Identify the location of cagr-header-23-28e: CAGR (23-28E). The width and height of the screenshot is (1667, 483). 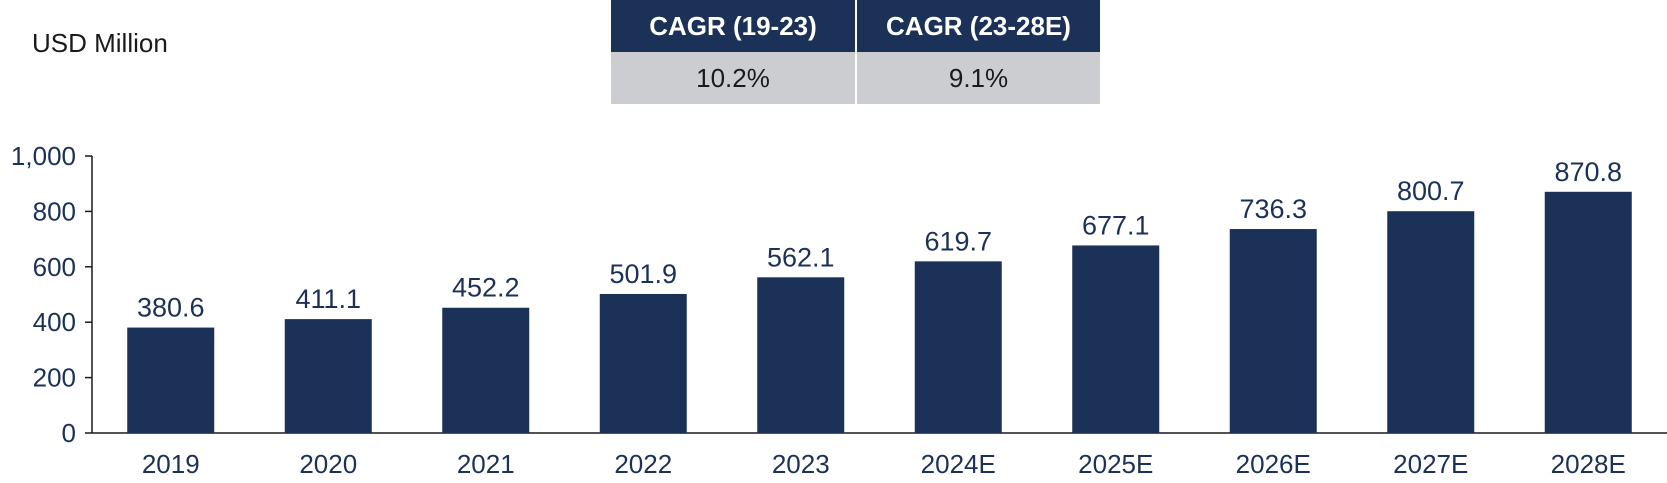
(978, 26).